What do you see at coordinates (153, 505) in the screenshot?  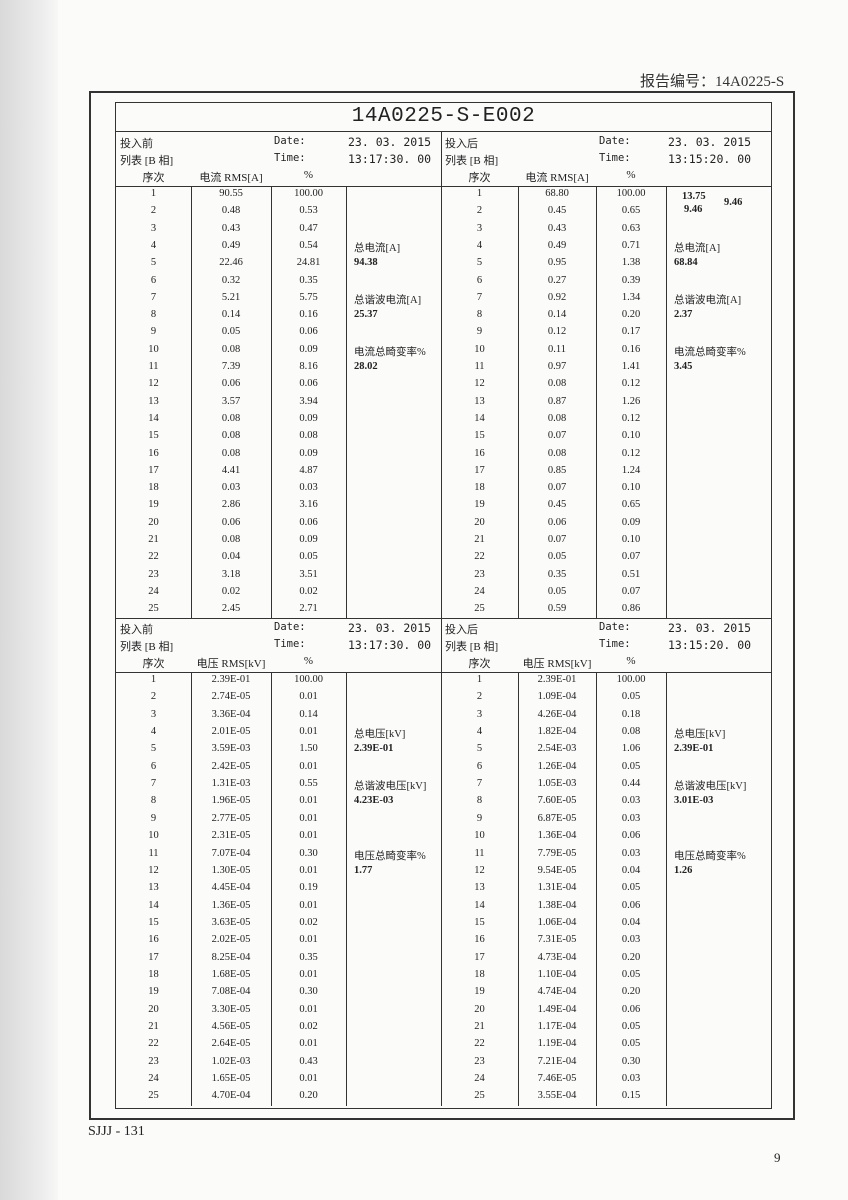 I see `harmonic-order: 19` at bounding box center [153, 505].